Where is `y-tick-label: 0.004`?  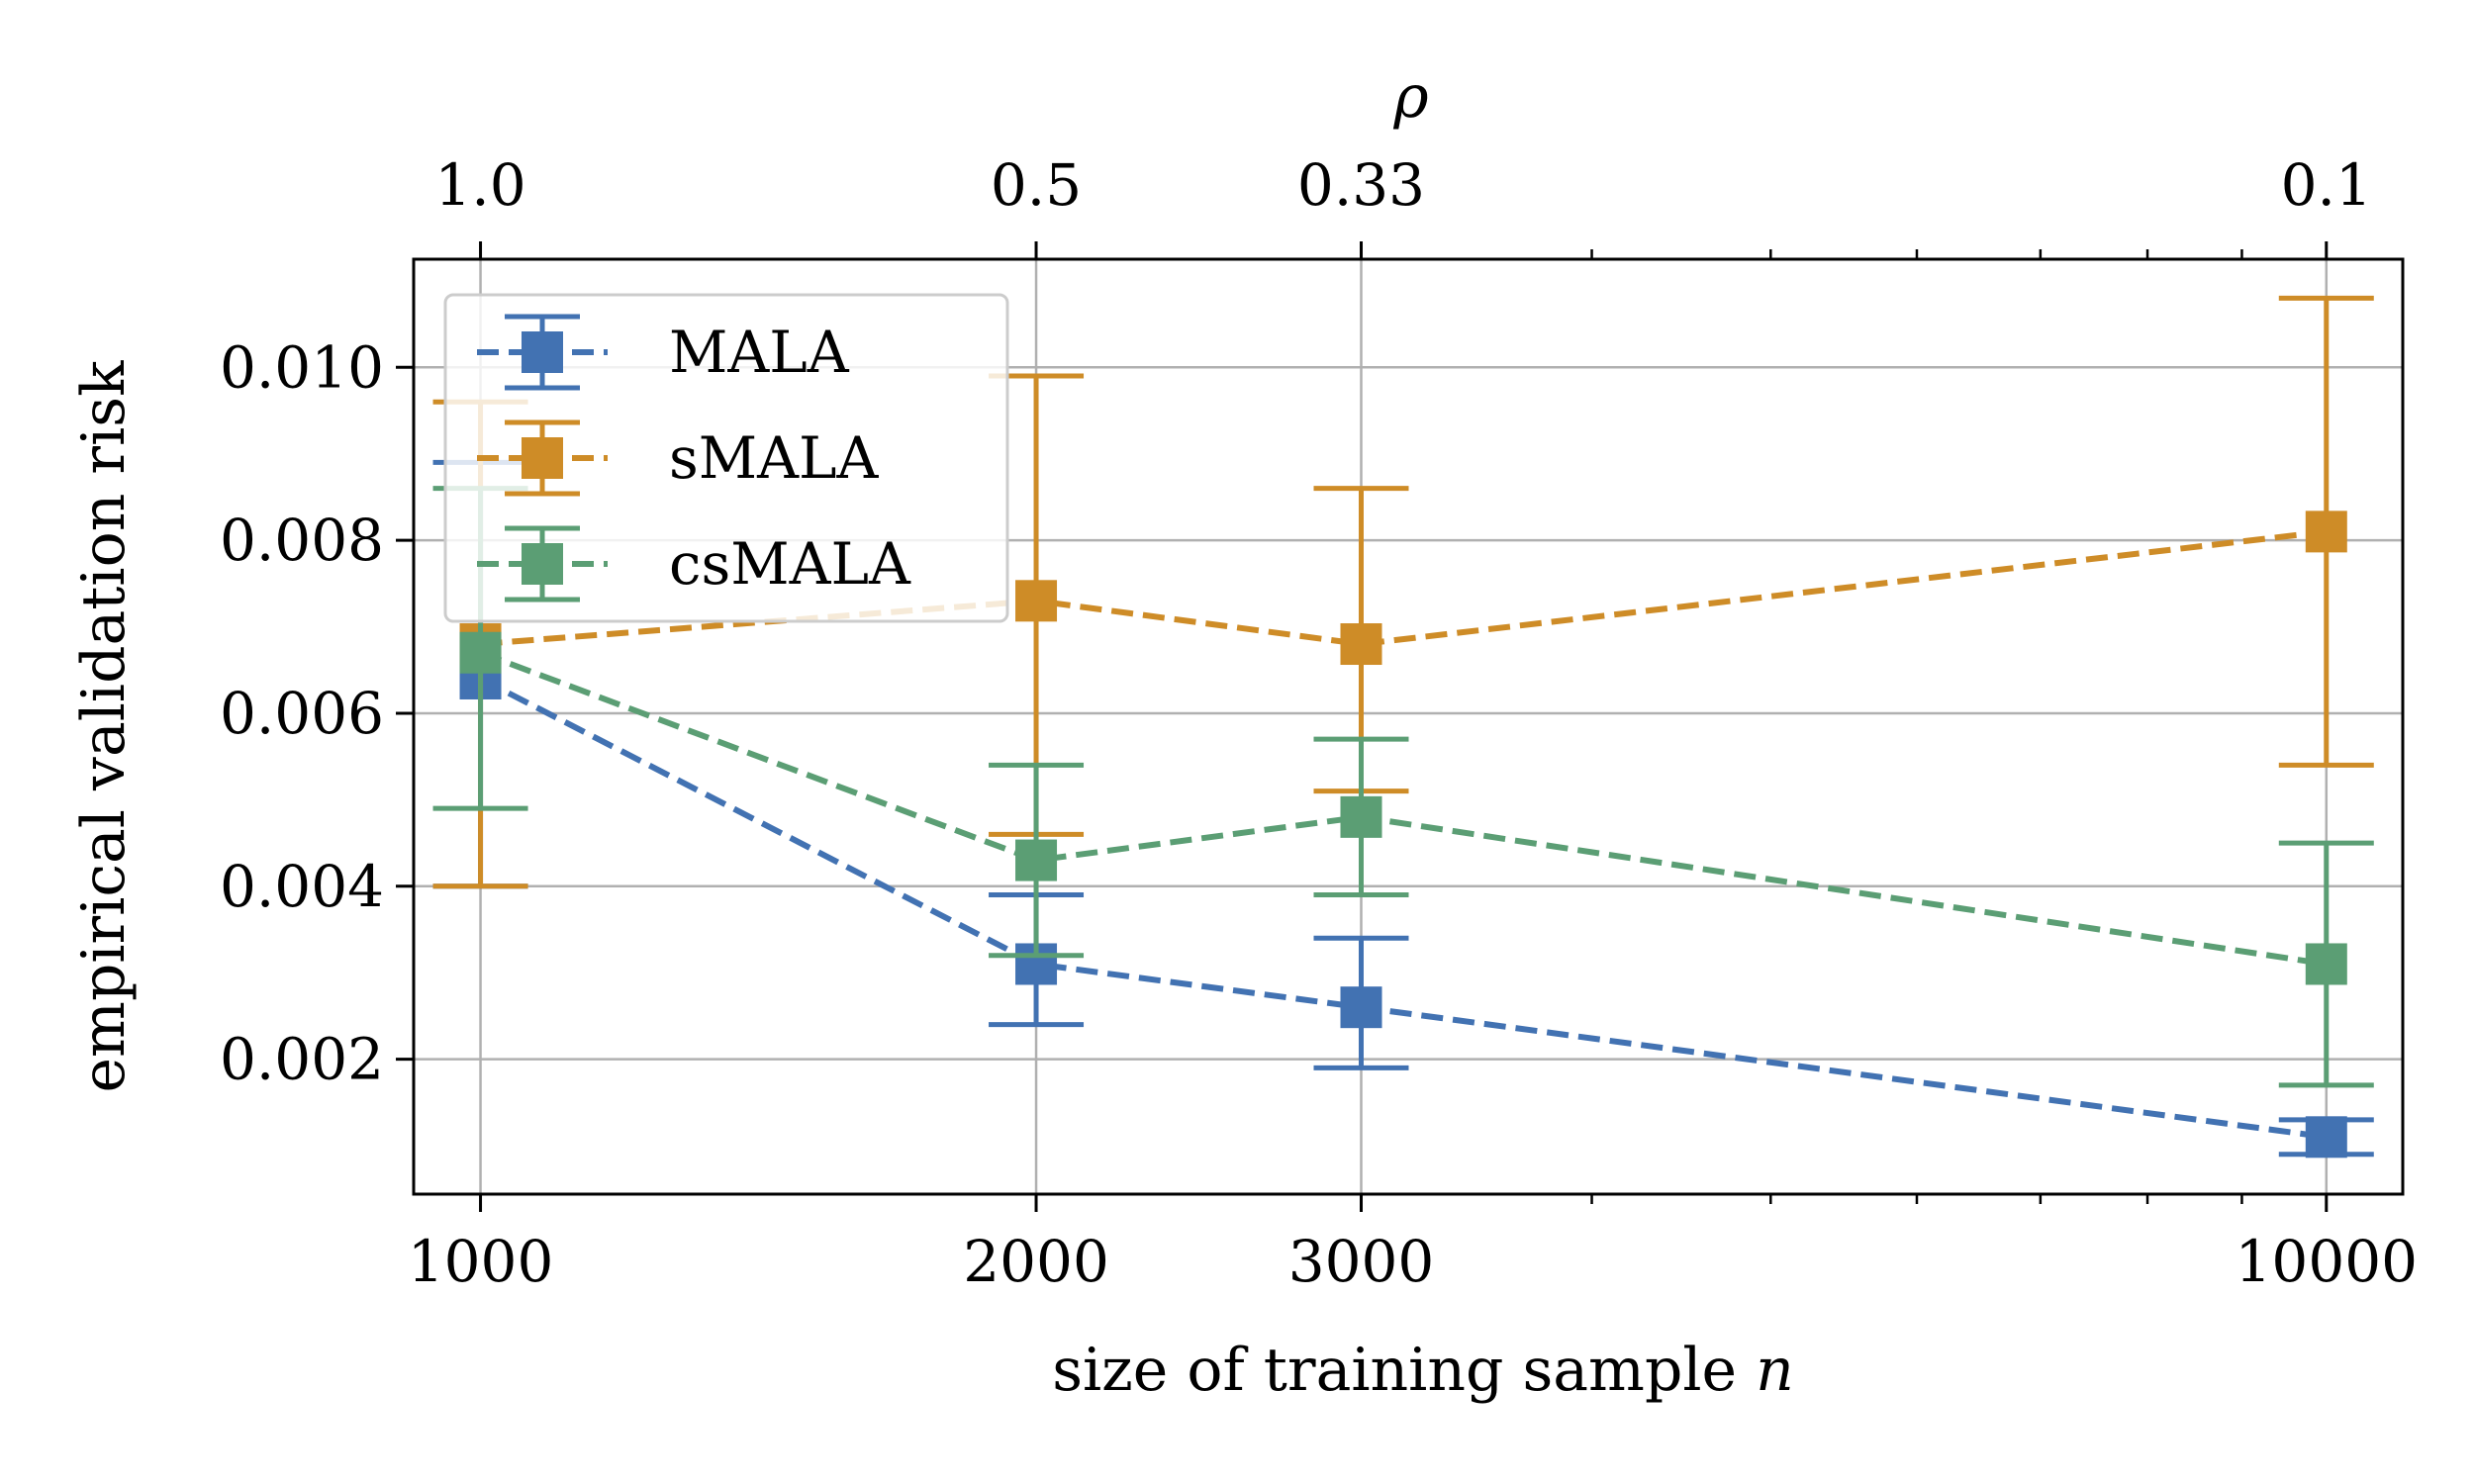
y-tick-label: 0.004 is located at coordinates (302, 886).